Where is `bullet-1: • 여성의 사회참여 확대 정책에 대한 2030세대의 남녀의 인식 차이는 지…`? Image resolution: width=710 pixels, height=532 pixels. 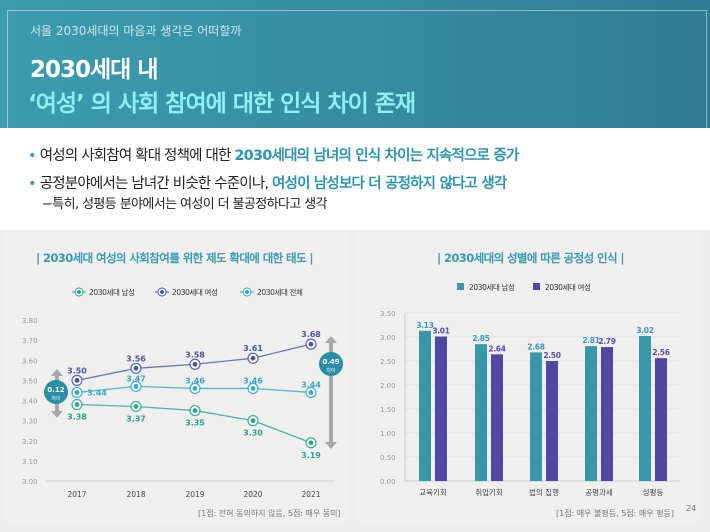 bullet-1: • 여성의 사회참여 확대 정책에 대한 2030세대의 남녀의 인식 차이는 지… is located at coordinates (273, 156).